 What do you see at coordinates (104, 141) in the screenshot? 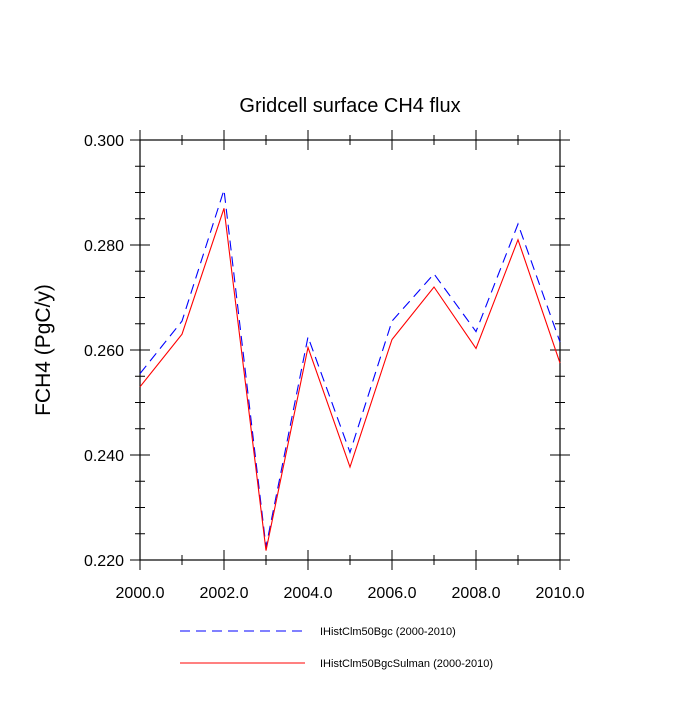
I see `y-tick-label: 0.300` at bounding box center [104, 141].